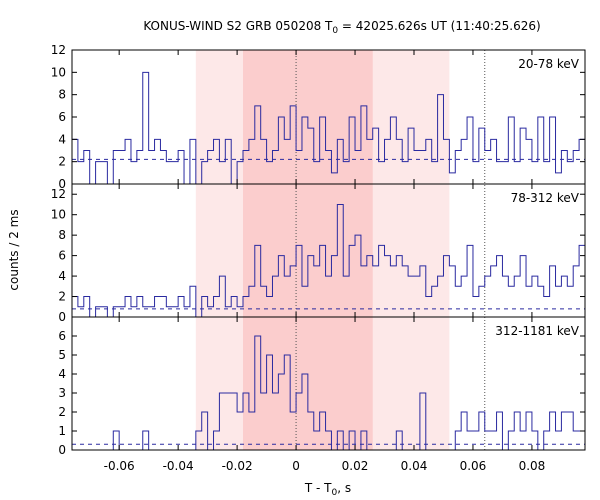 The height and width of the screenshot is (500, 600). I want to click on y-tick-label-1-4: 8, so click(62, 95).